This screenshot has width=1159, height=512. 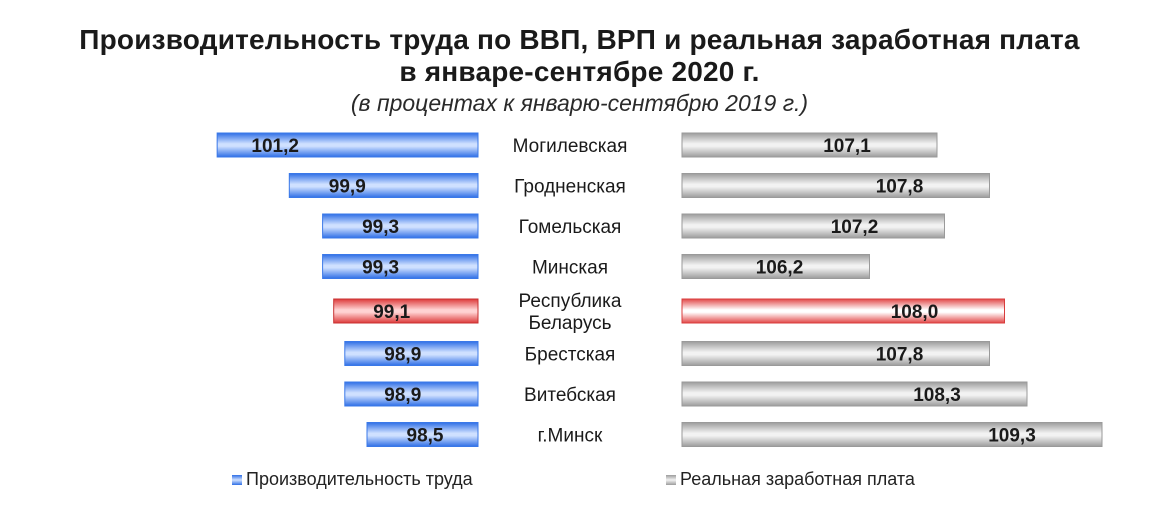 I want to click on category-label: Могилевская, so click(x=570, y=146).